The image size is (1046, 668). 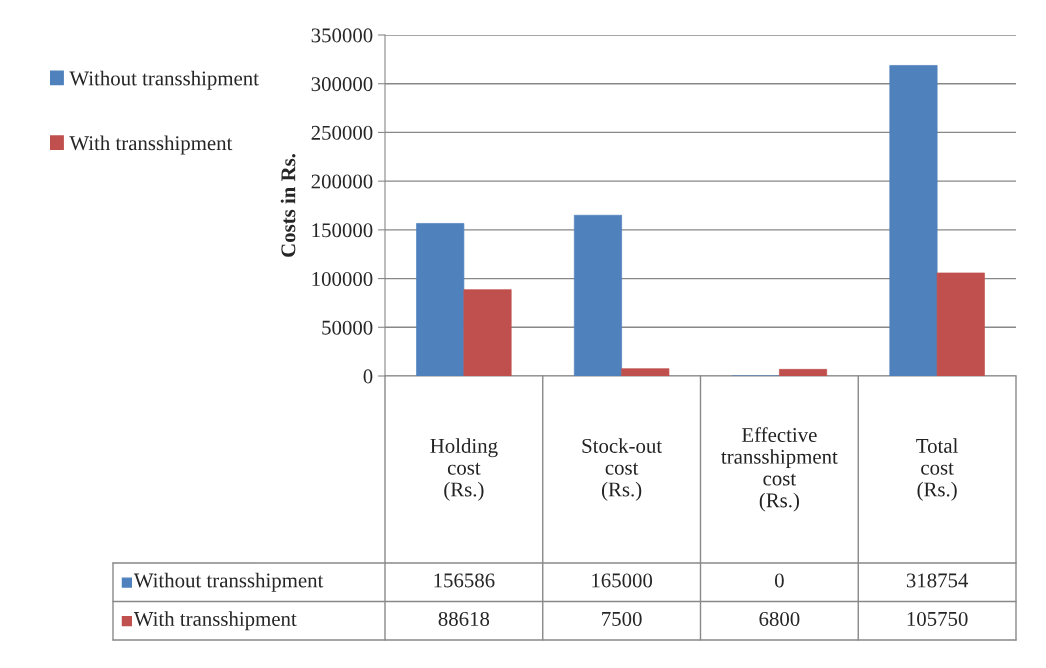 I want to click on x-tick-label: Total cost (Rs.), so click(x=937, y=469).